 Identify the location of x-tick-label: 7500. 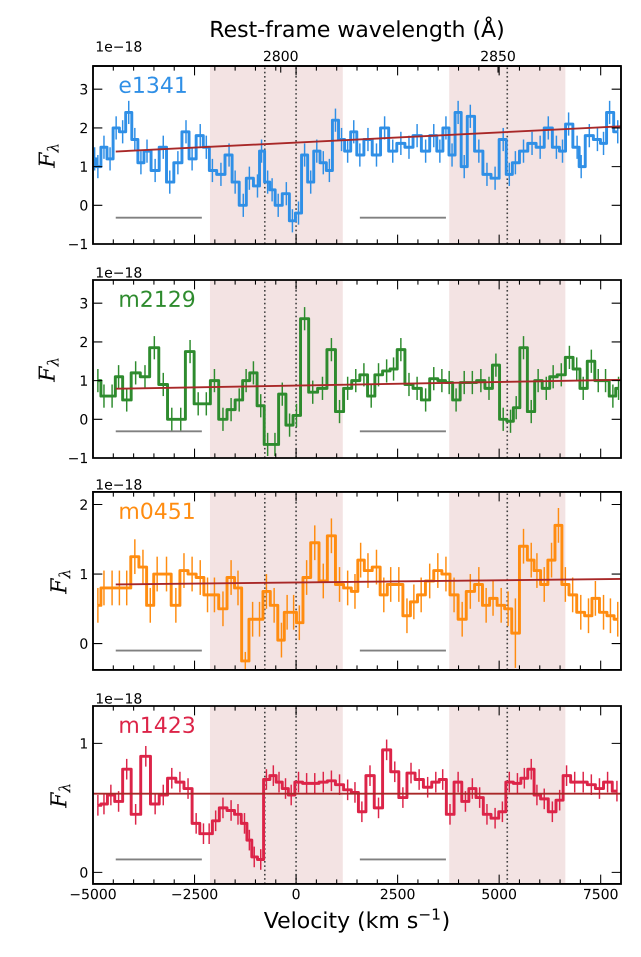
(601, 894).